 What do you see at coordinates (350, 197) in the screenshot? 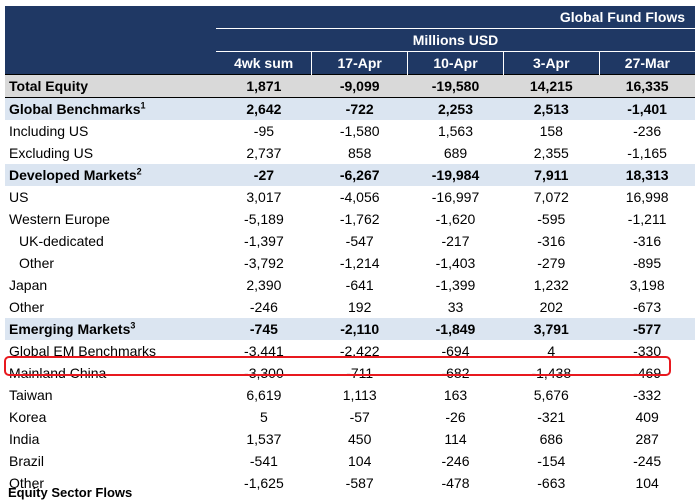
I see `table-row: US 3,017 -4,056 -16,997 7,072 16,998` at bounding box center [350, 197].